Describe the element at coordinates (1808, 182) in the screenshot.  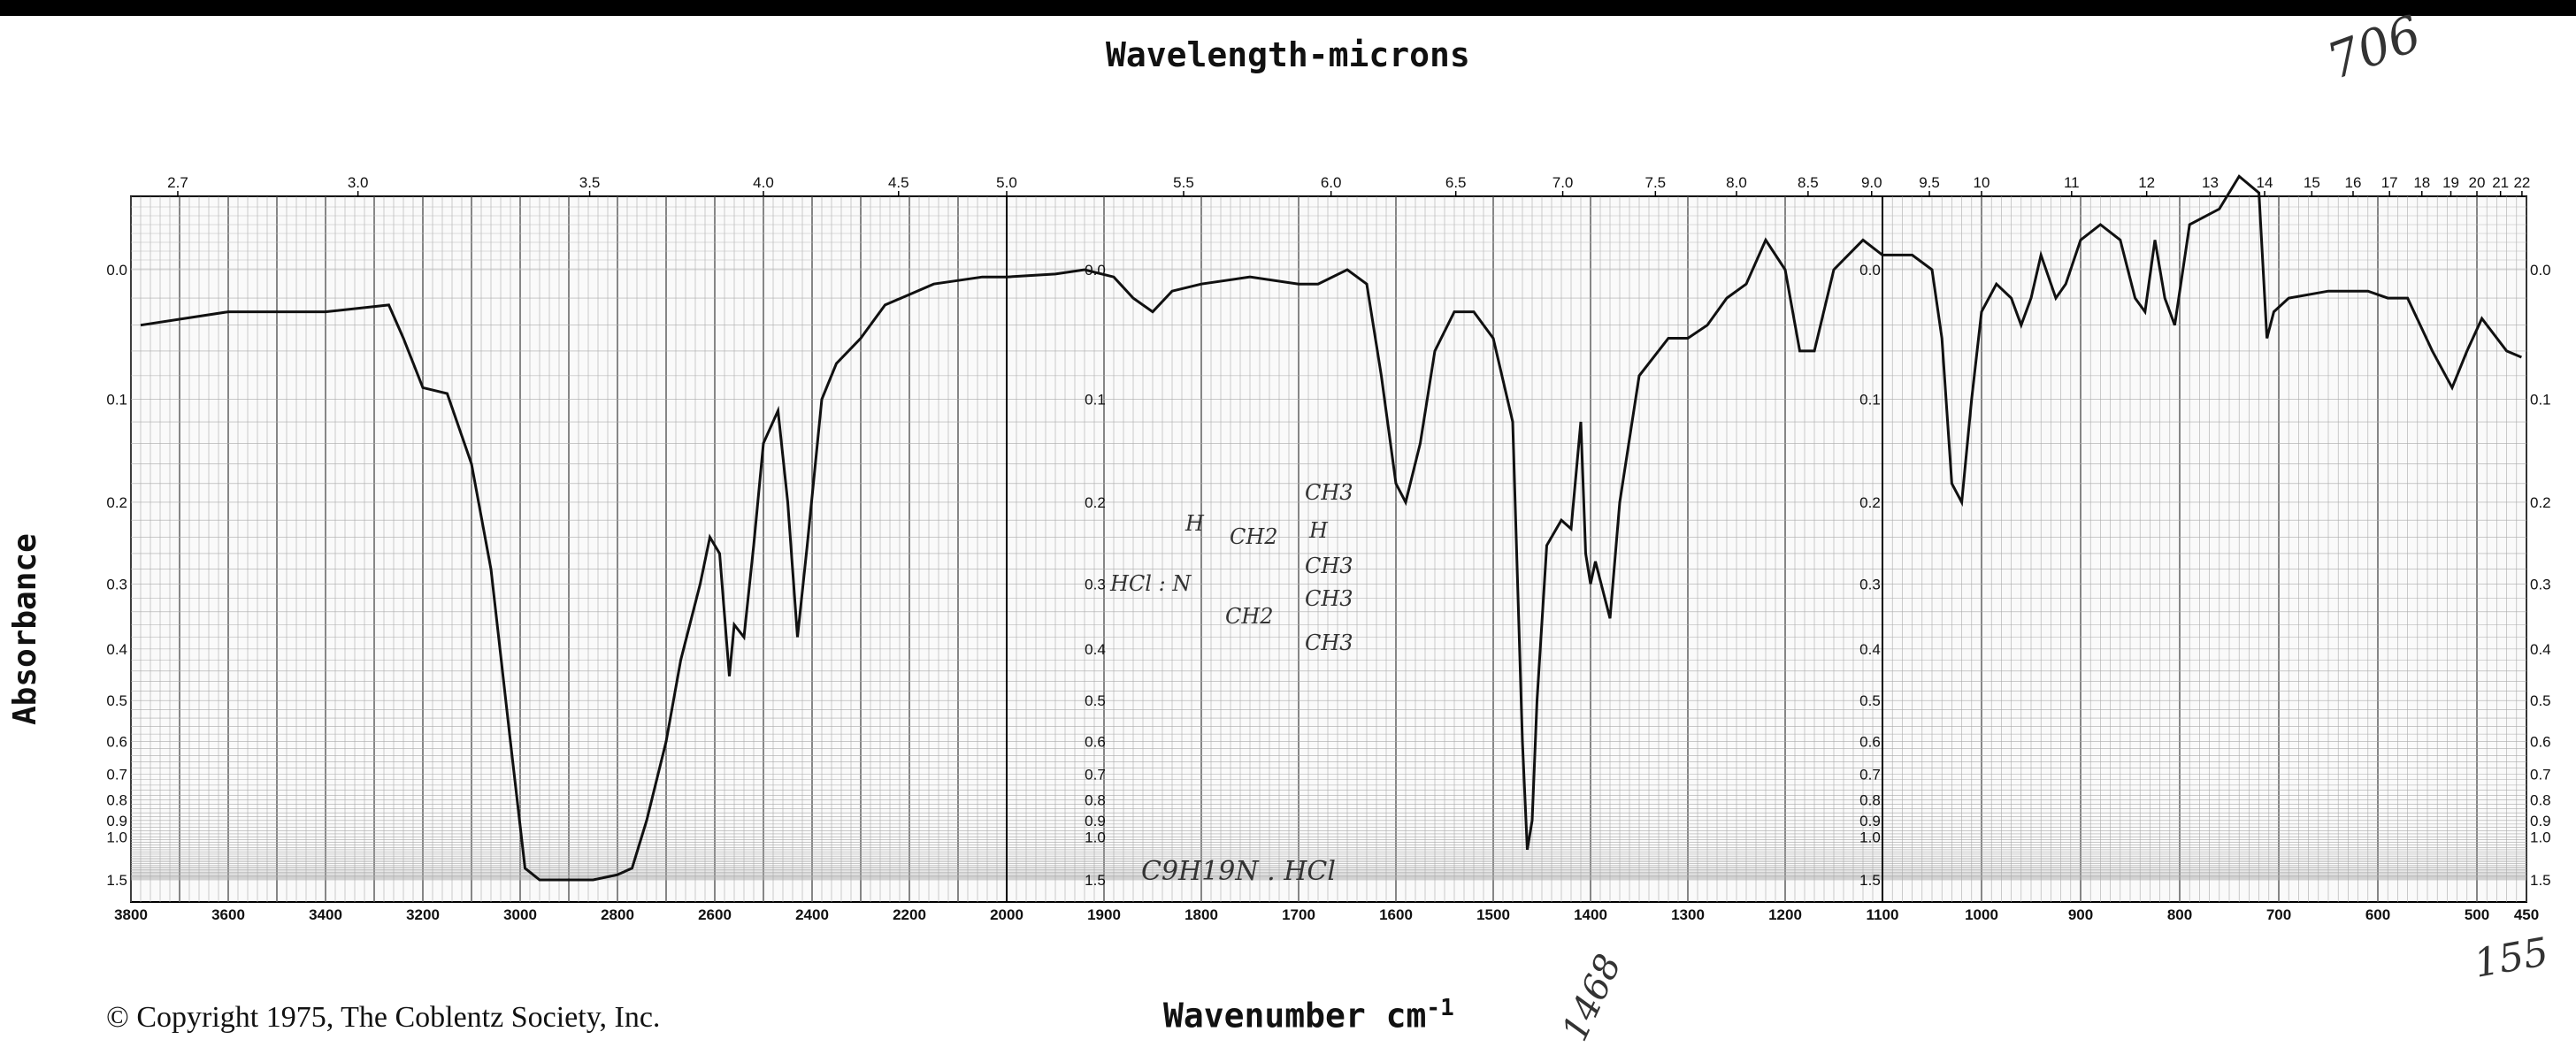
I see `wavelength-tick-label: 8.5` at that location.